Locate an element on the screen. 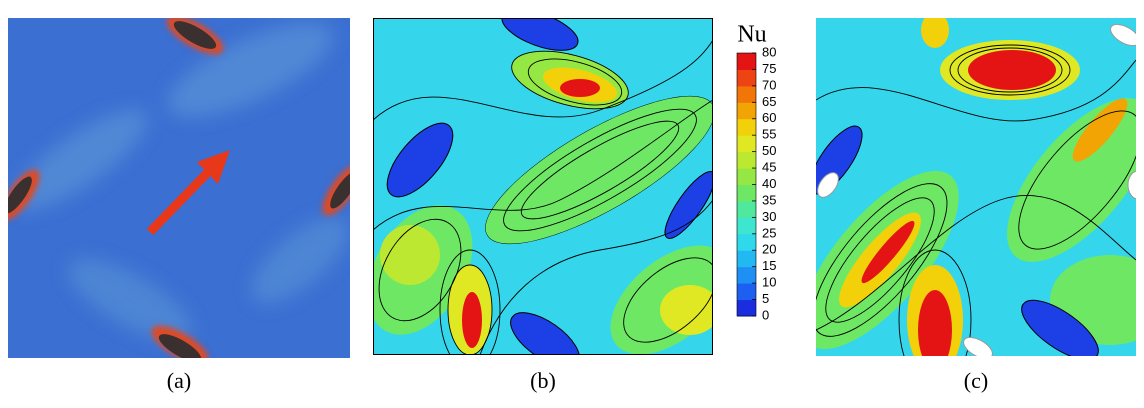  tick-label: 15 is located at coordinates (769, 265).